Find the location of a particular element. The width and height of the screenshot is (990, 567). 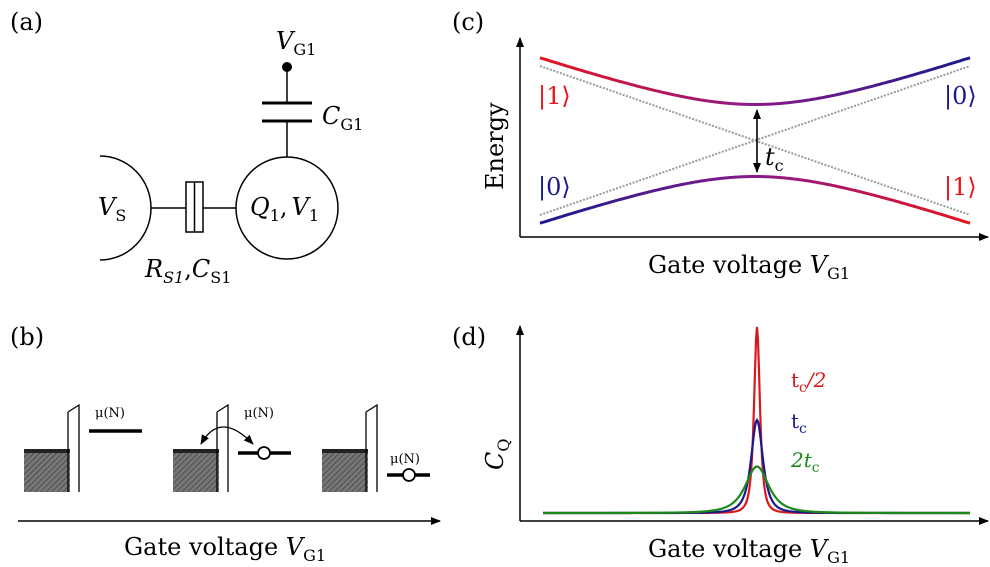

series-label-tc: tc is located at coordinates (799, 423).